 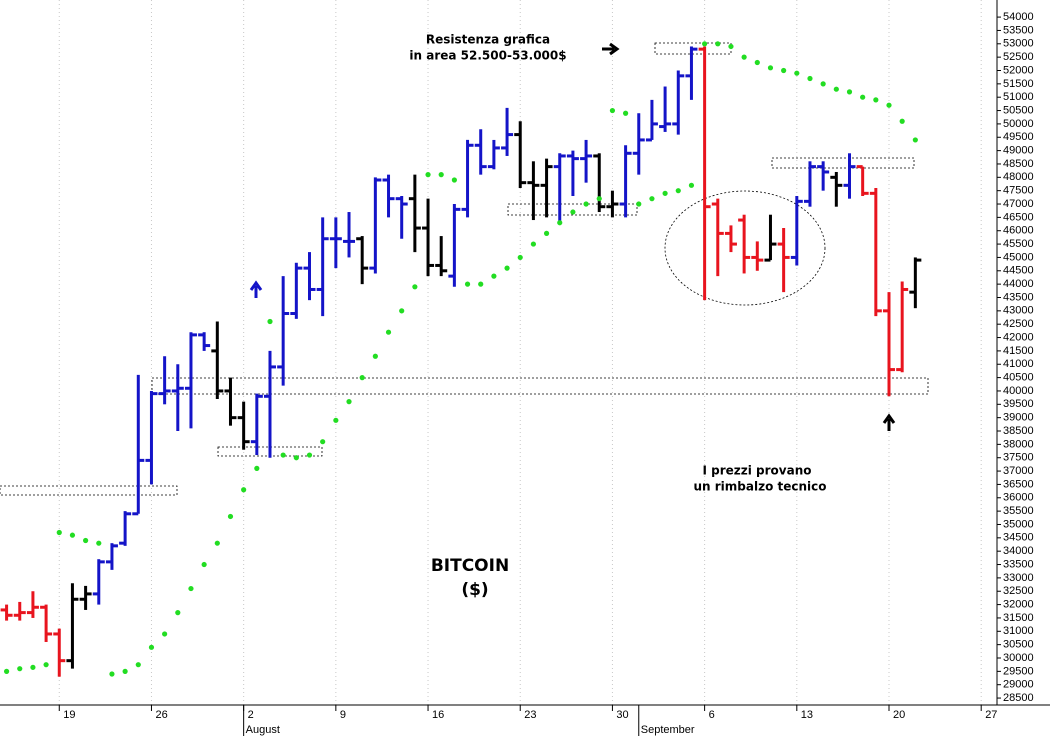 I want to click on month-label: September, so click(x=668, y=730).